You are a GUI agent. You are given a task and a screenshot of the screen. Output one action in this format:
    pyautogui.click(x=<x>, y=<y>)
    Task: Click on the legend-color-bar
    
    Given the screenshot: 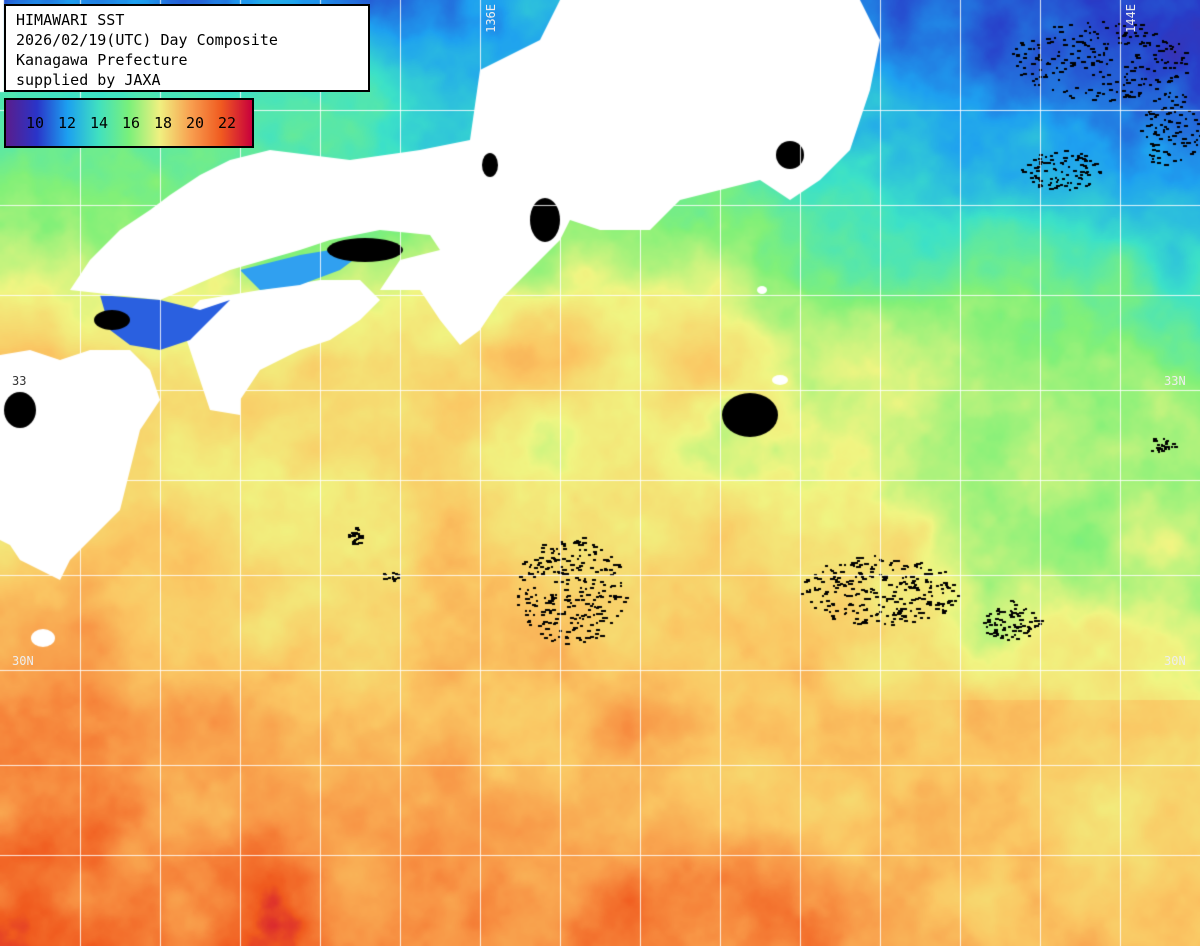 What is the action you would take?
    pyautogui.click(x=129, y=123)
    